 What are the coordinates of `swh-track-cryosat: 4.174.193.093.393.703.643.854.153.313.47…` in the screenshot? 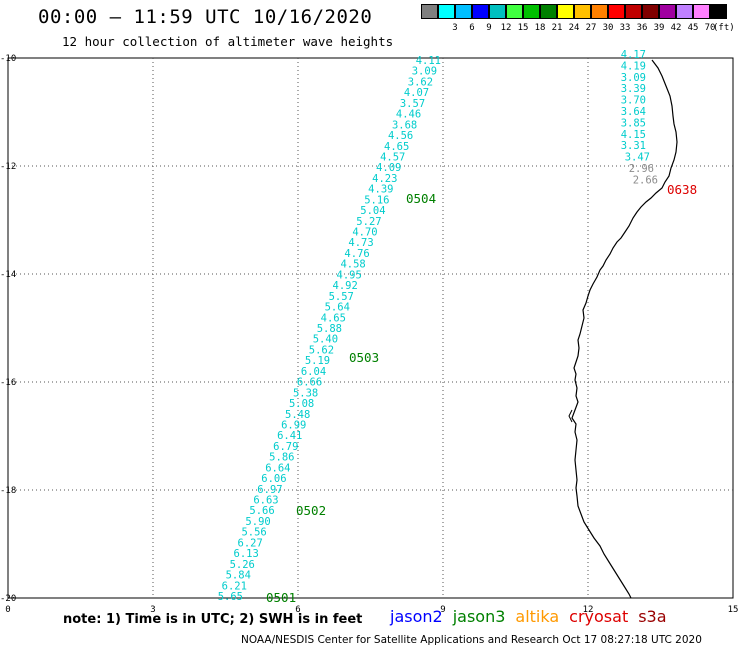 It's located at (639, 117).